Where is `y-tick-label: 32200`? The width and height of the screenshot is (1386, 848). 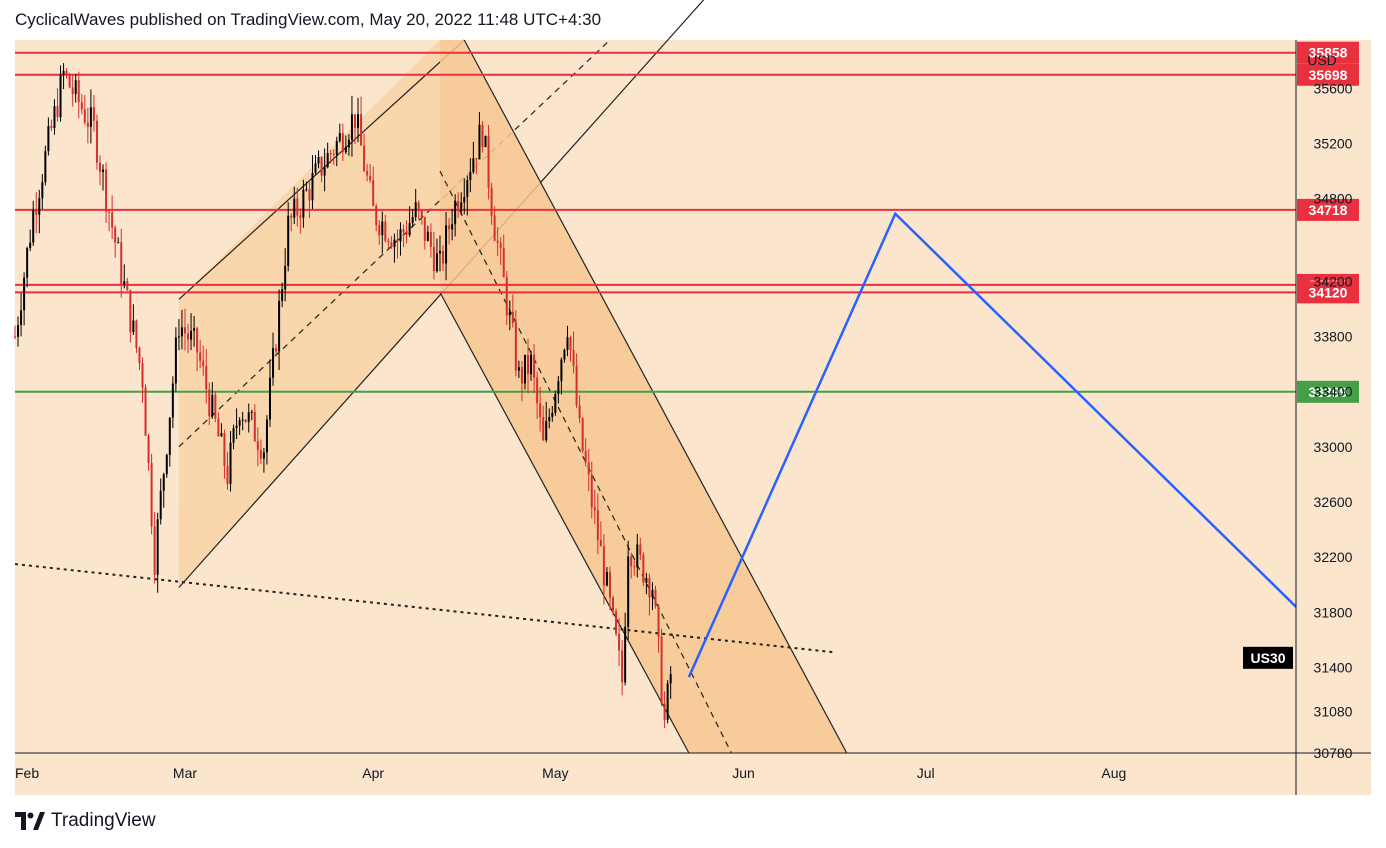 y-tick-label: 32200 is located at coordinates (1333, 557).